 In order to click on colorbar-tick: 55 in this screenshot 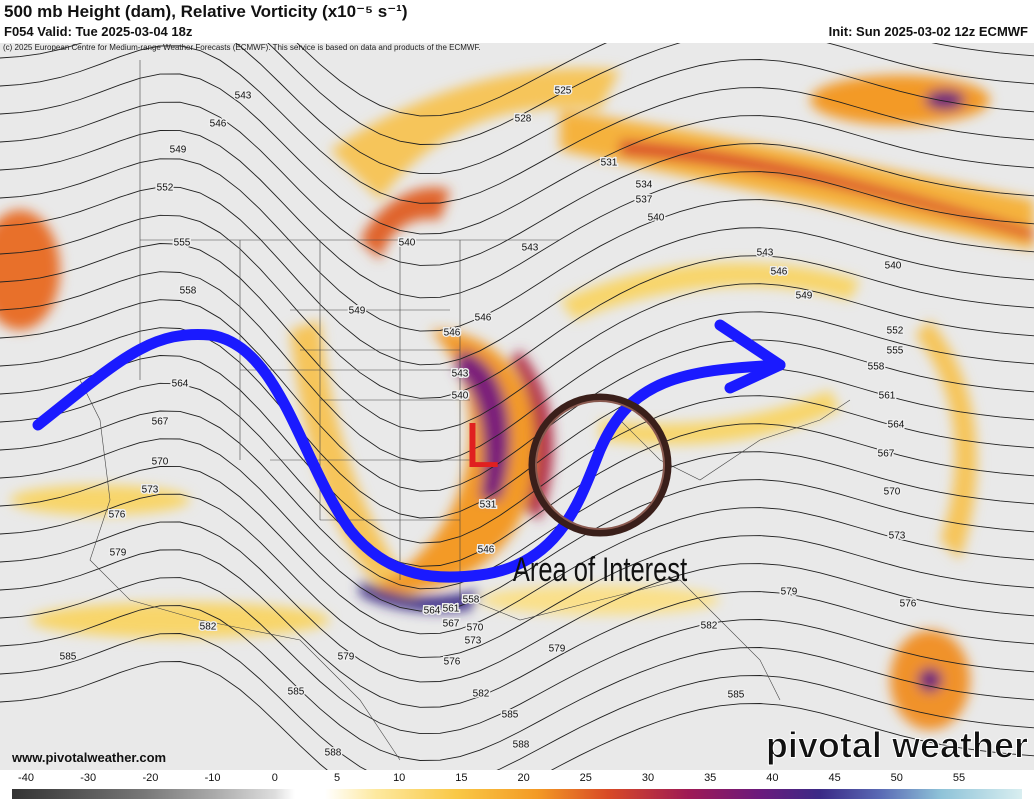, I will do `click(959, 778)`.